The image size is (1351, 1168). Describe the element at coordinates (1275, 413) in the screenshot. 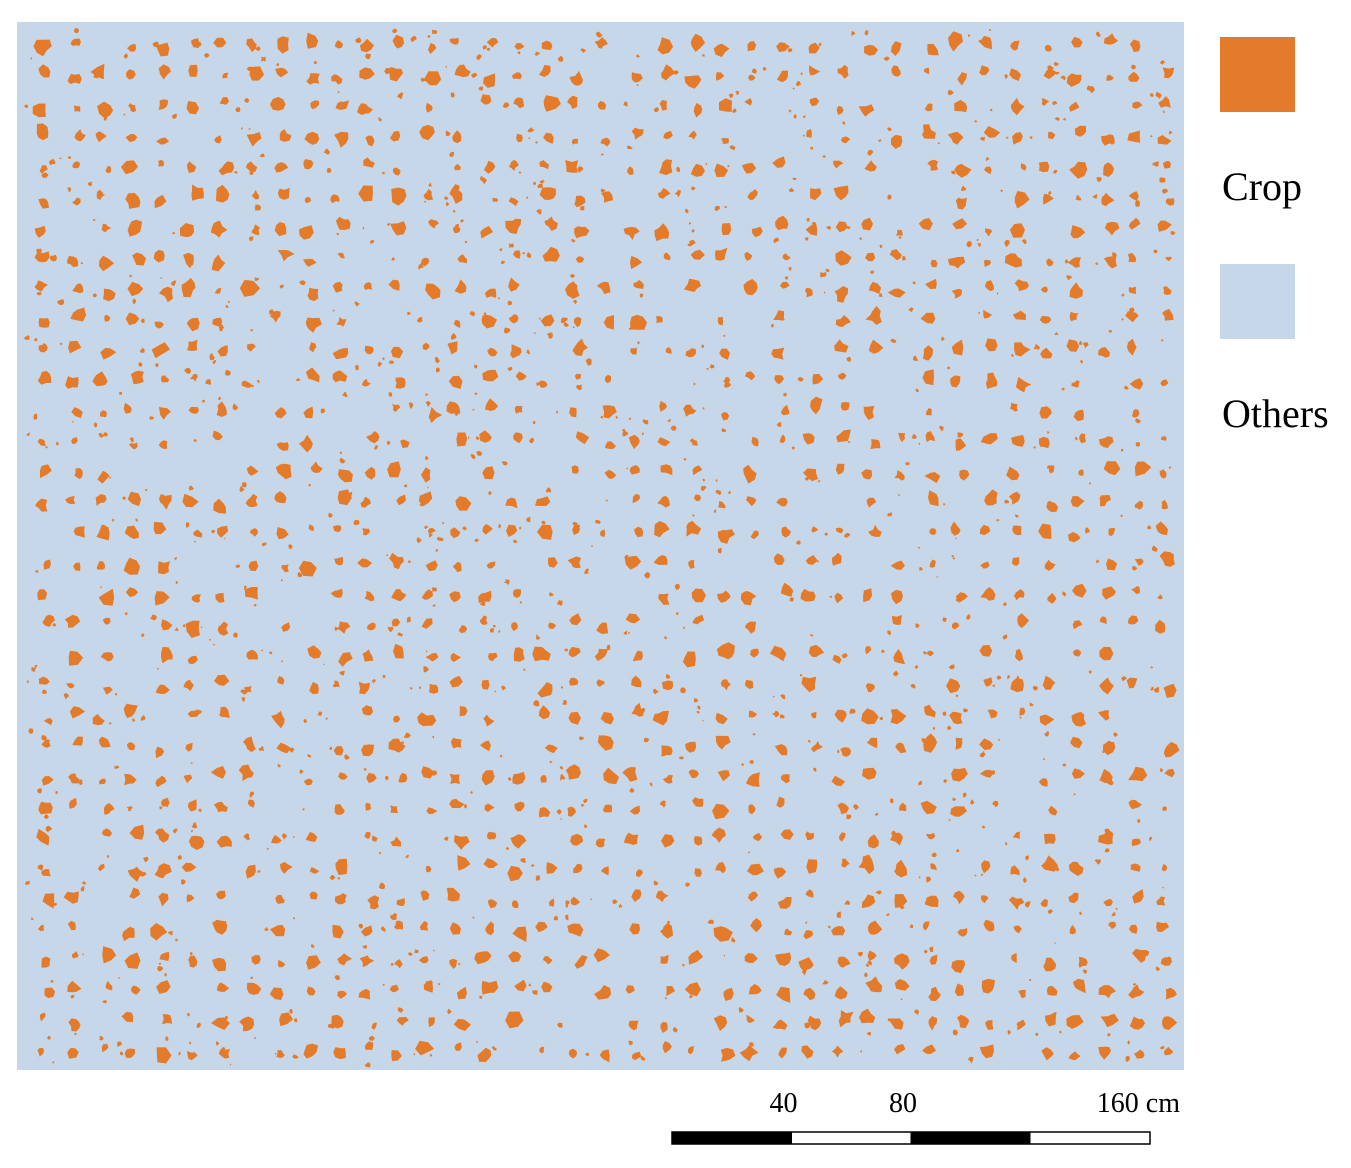

I see `legend-label: Others` at that location.